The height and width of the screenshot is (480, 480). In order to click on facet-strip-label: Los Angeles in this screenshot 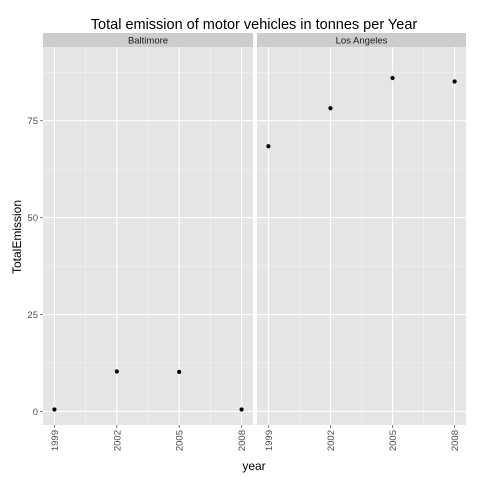, I will do `click(362, 41)`.